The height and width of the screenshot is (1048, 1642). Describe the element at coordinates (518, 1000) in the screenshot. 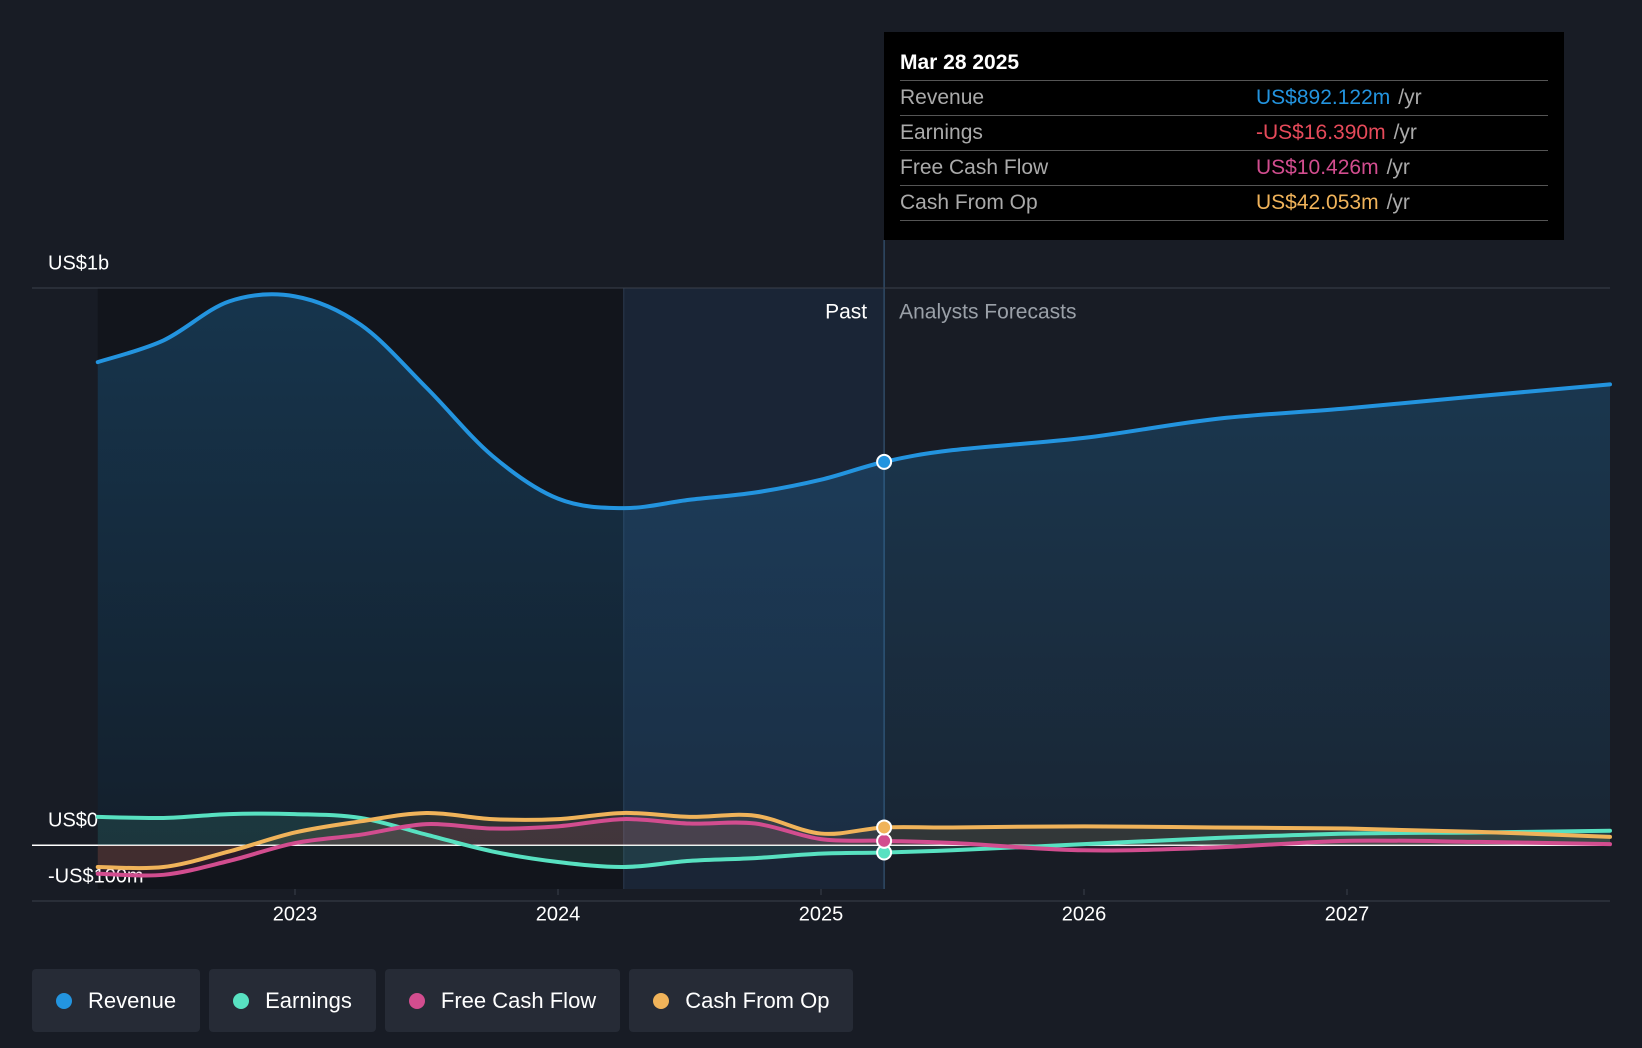

I see `legend-label: Free Cash Flow` at that location.